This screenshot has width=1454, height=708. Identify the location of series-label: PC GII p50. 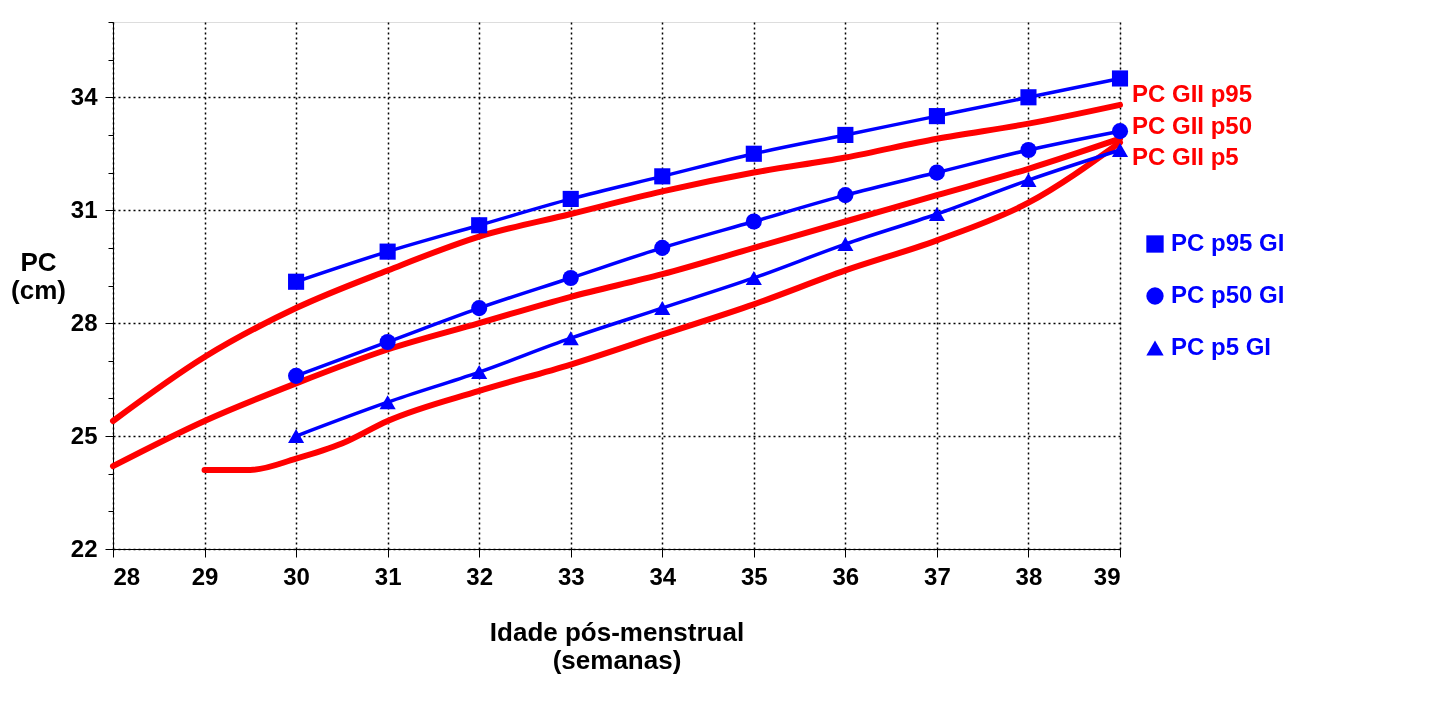
(1192, 125).